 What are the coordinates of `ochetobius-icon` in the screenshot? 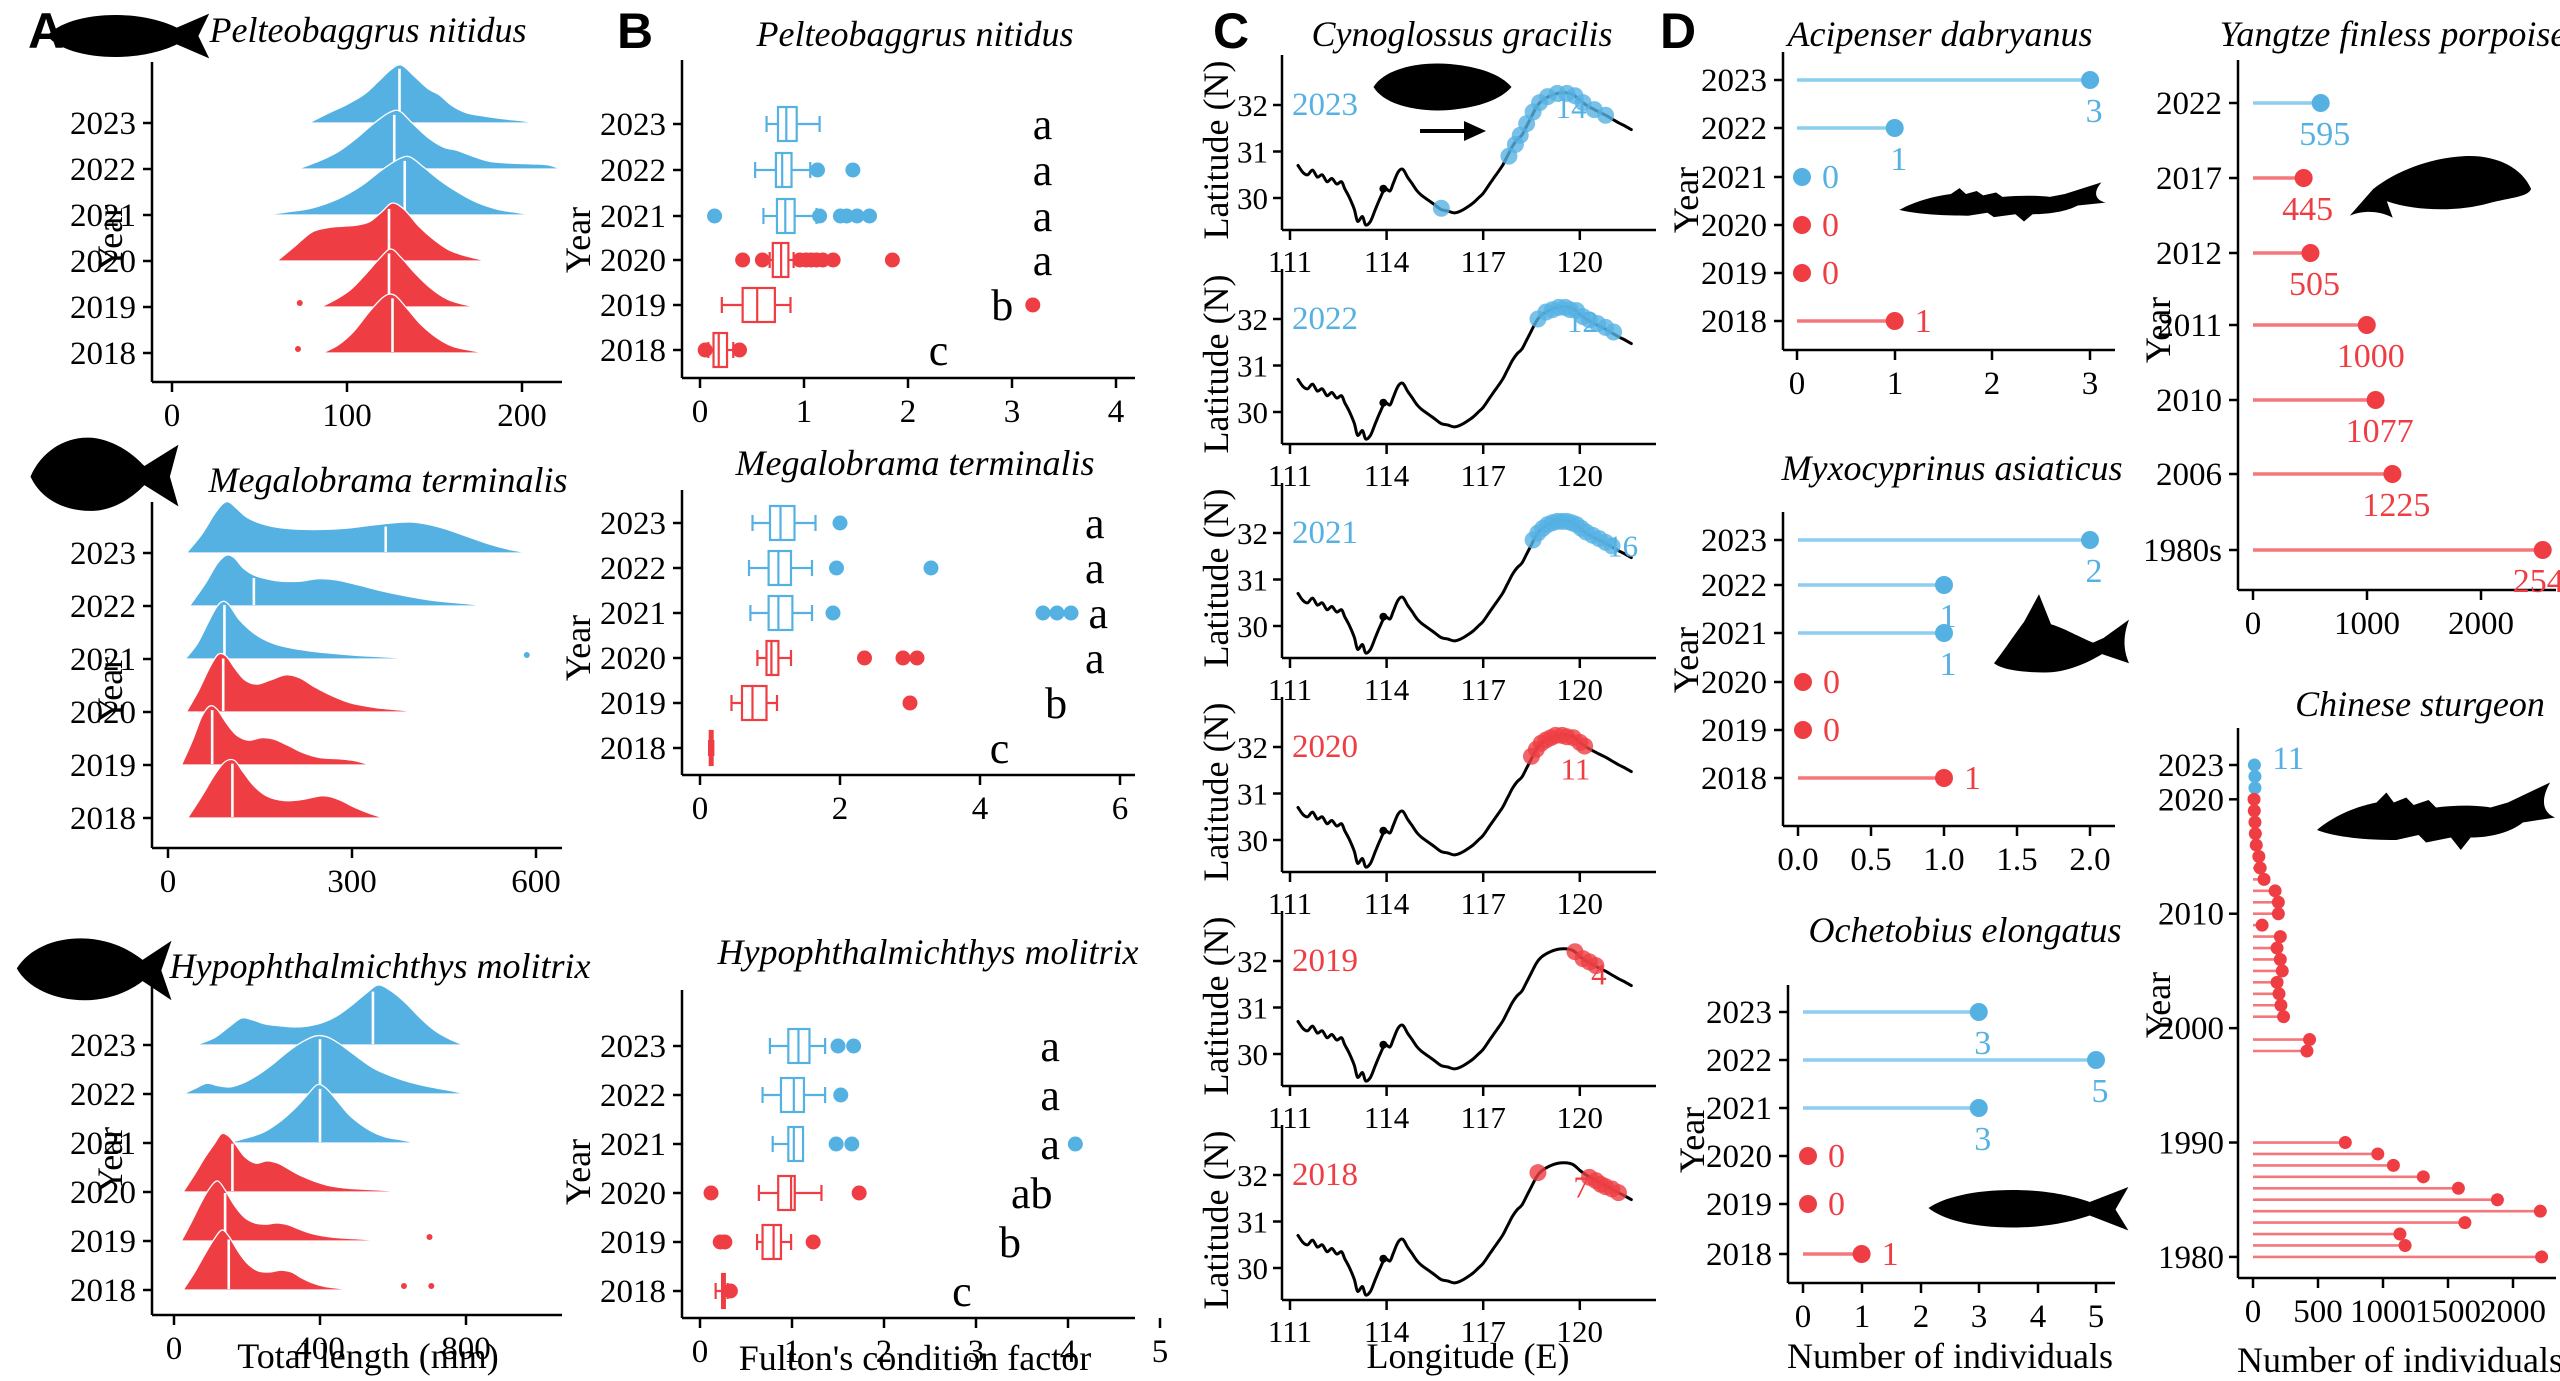 It's located at (2028, 1209).